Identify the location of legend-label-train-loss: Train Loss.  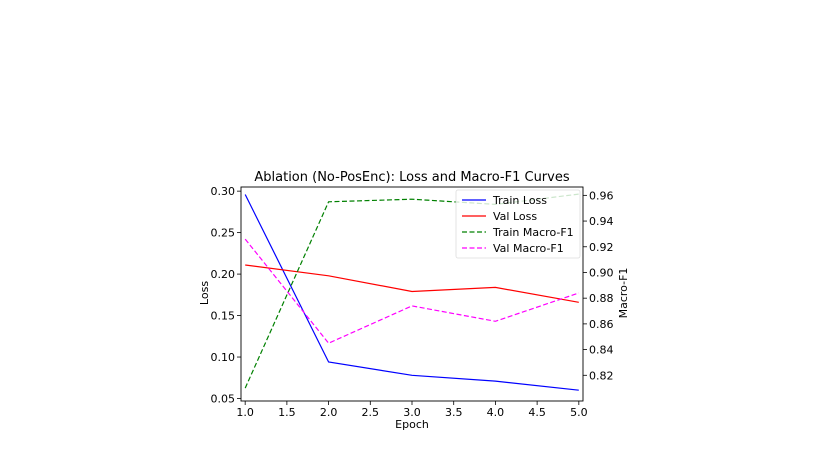
(519, 200).